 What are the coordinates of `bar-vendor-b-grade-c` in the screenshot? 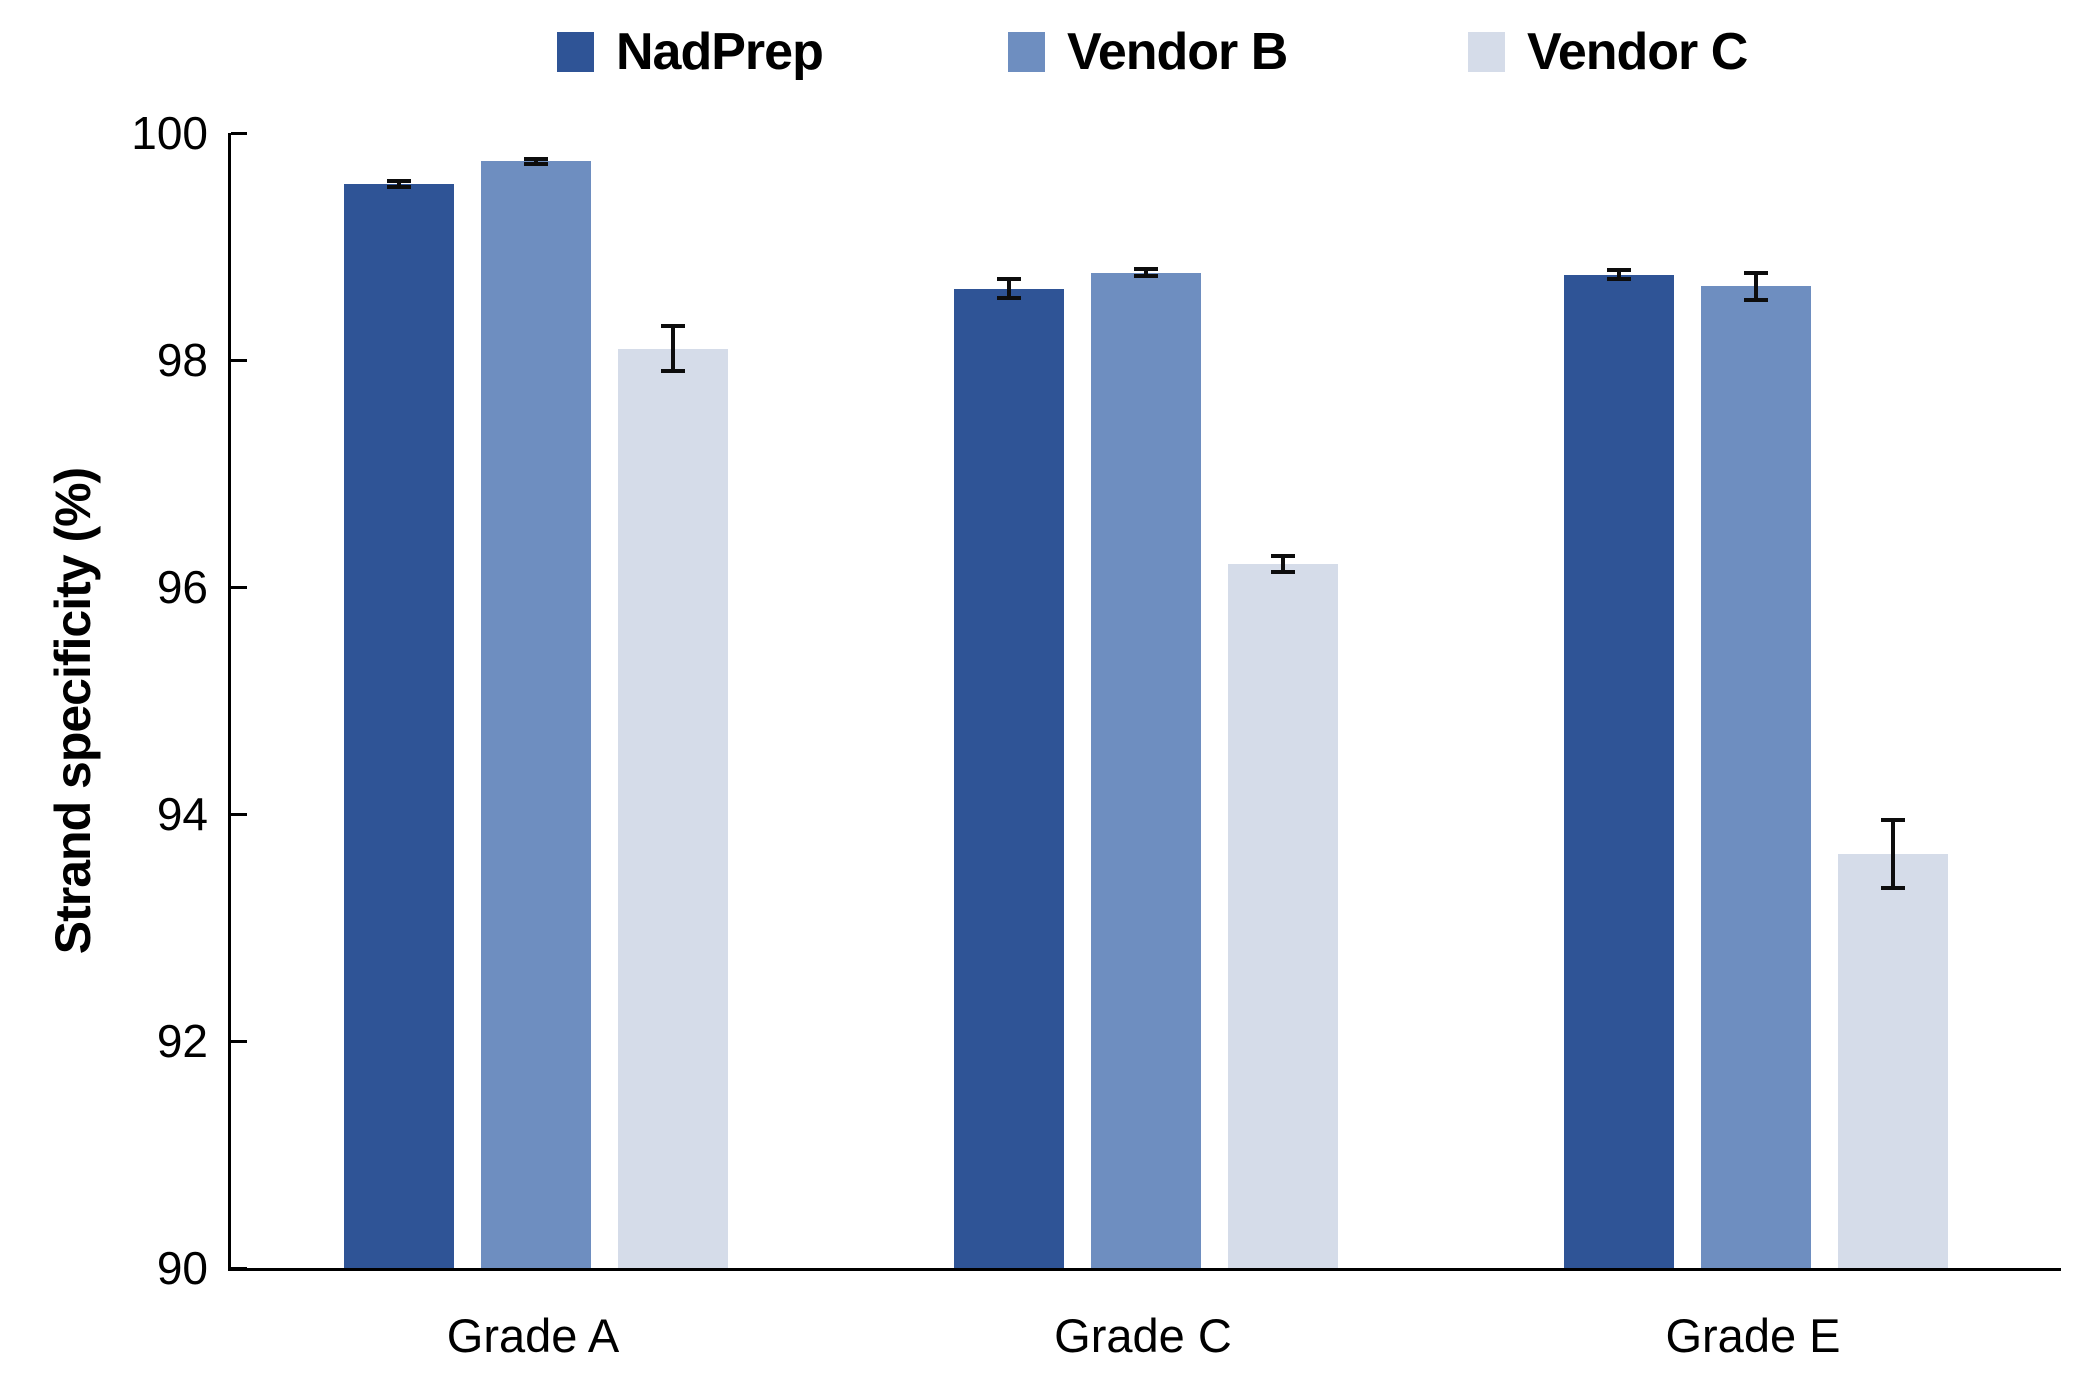 It's located at (1146, 770).